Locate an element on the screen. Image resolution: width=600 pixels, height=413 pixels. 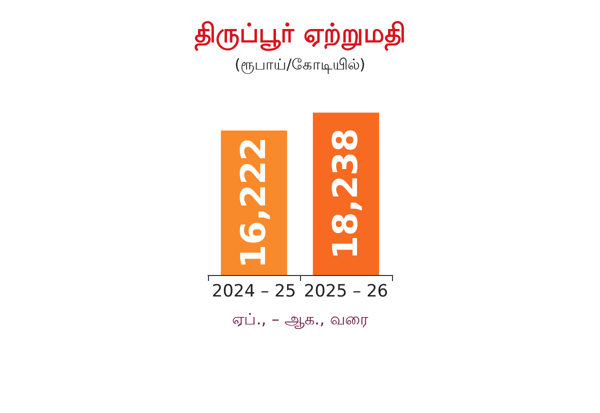
chart-subtitle: (ரூபாய்/கோடியில்) is located at coordinates (300, 65).